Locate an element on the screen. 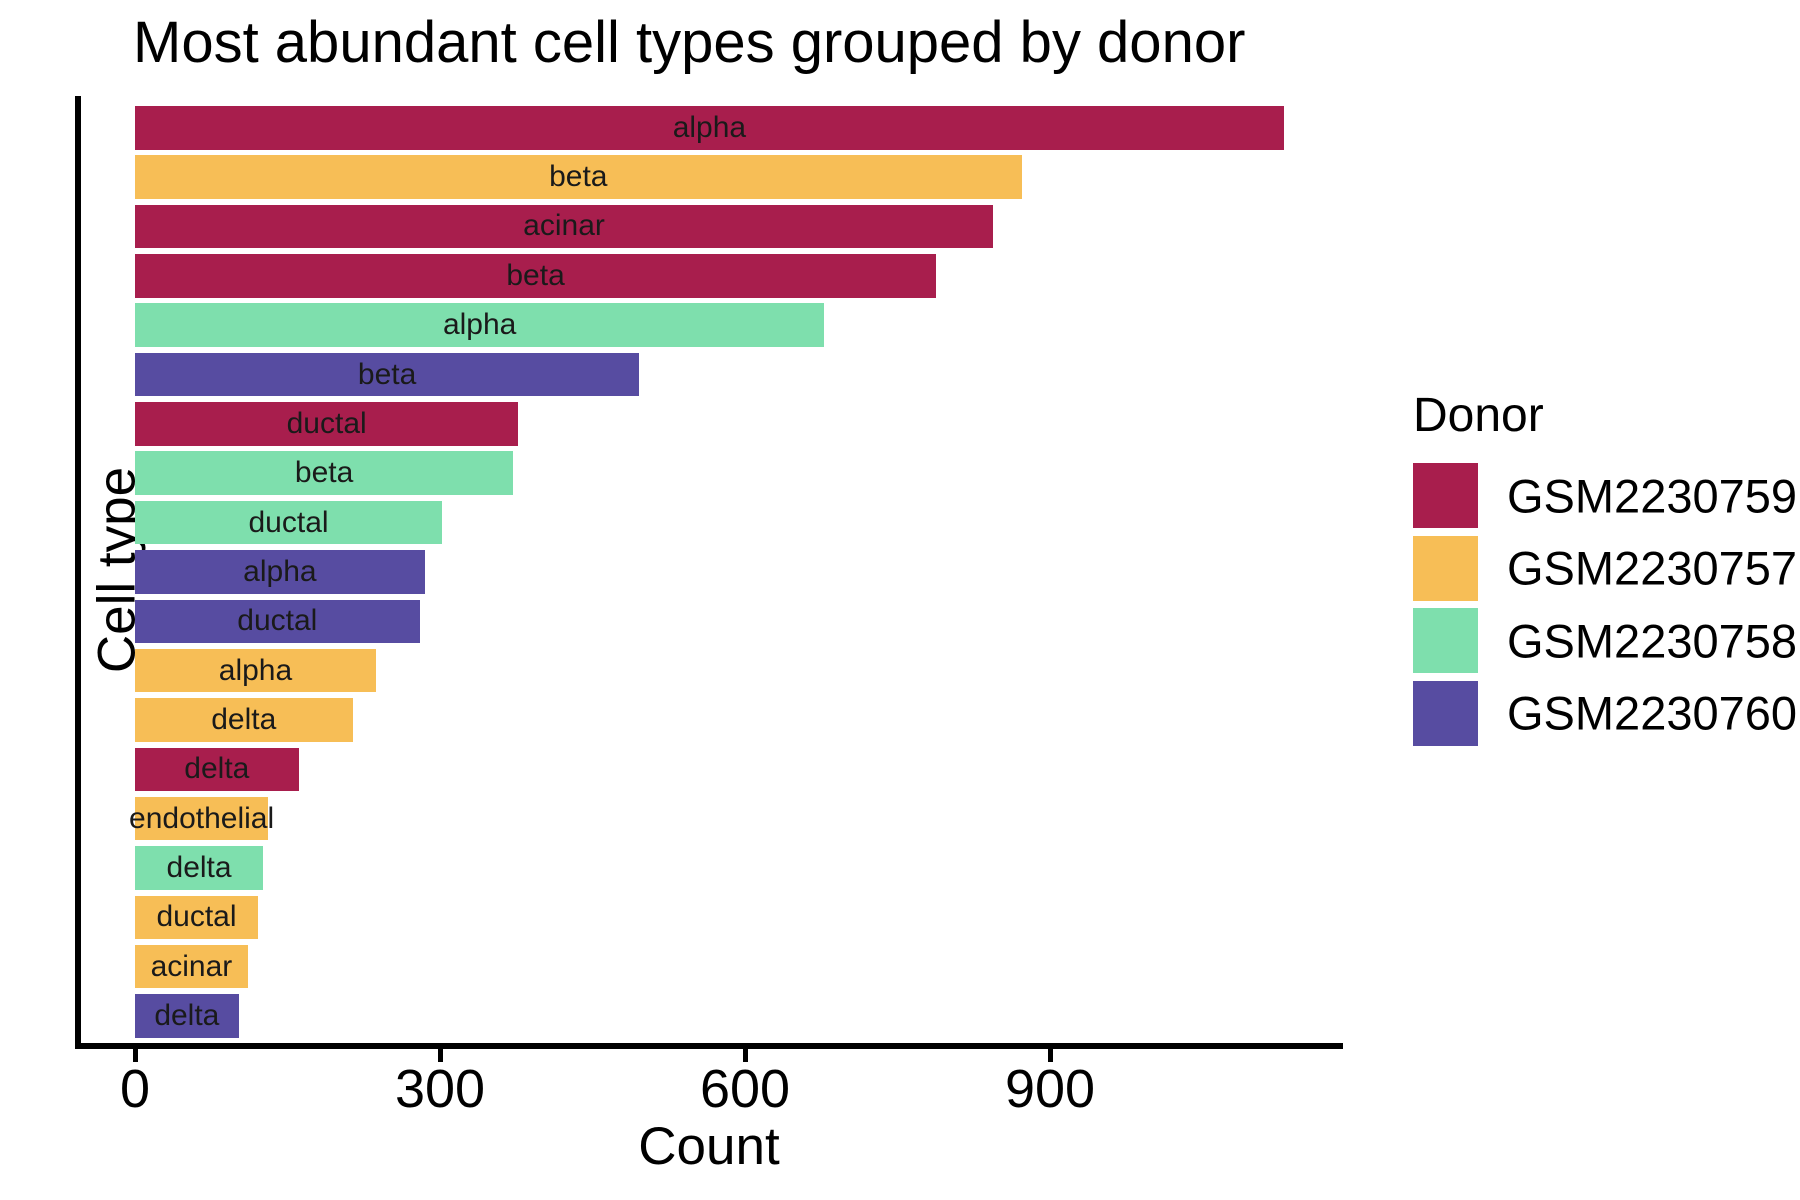  bar-alpha-GSM2230760: alpha is located at coordinates (280, 572).